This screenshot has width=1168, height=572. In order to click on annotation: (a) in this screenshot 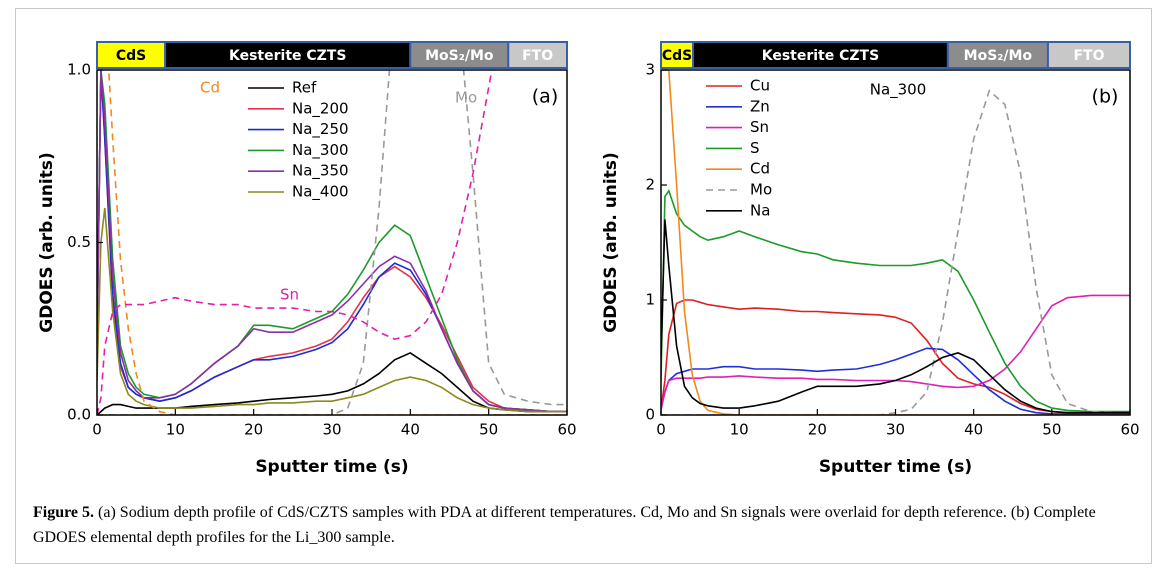, I will do `click(545, 97)`.